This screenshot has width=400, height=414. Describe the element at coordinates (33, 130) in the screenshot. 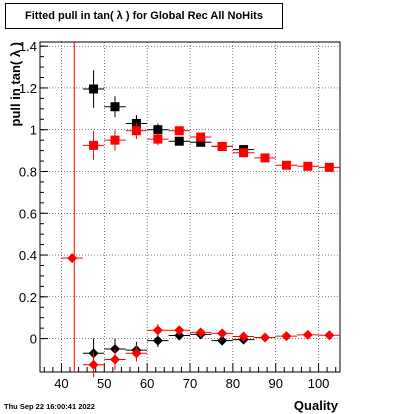

I see `y-tick-label: 1` at that location.